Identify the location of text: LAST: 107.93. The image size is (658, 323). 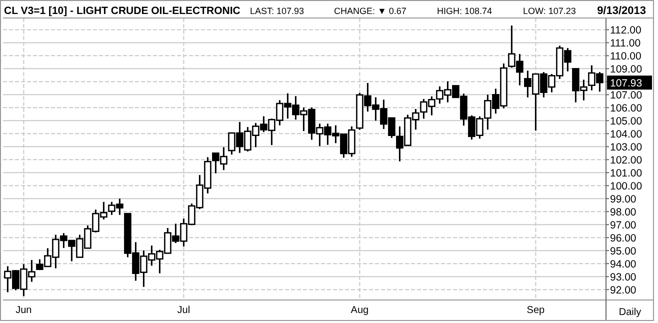
(277, 11).